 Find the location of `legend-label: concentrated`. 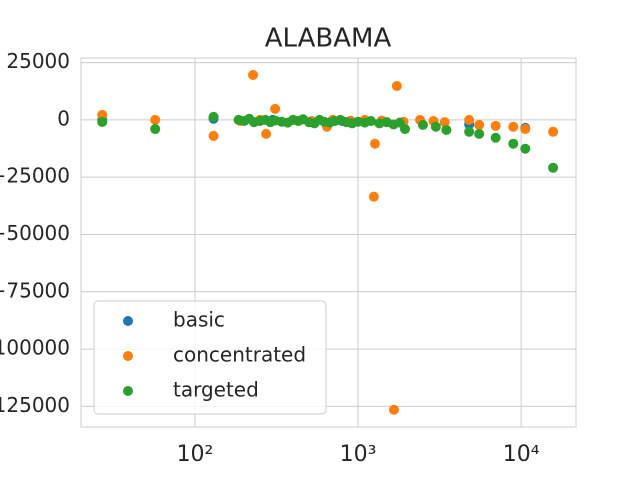

legend-label: concentrated is located at coordinates (239, 355).